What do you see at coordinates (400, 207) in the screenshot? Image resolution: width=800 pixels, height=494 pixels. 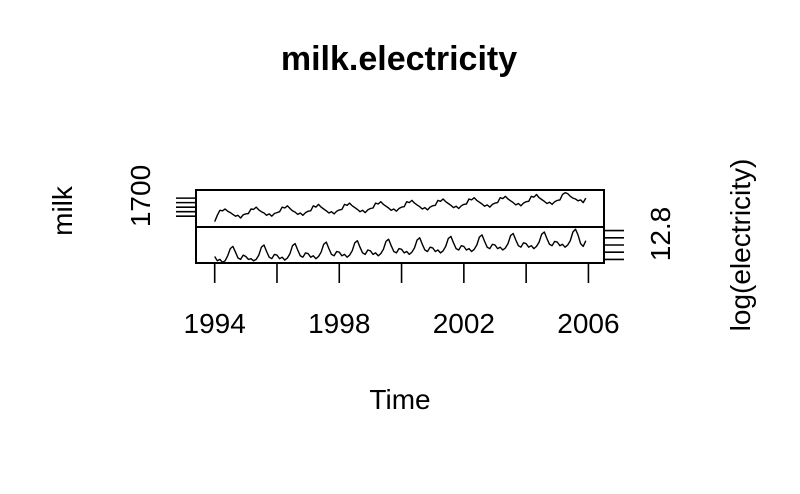 I see `series-line-milk` at bounding box center [400, 207].